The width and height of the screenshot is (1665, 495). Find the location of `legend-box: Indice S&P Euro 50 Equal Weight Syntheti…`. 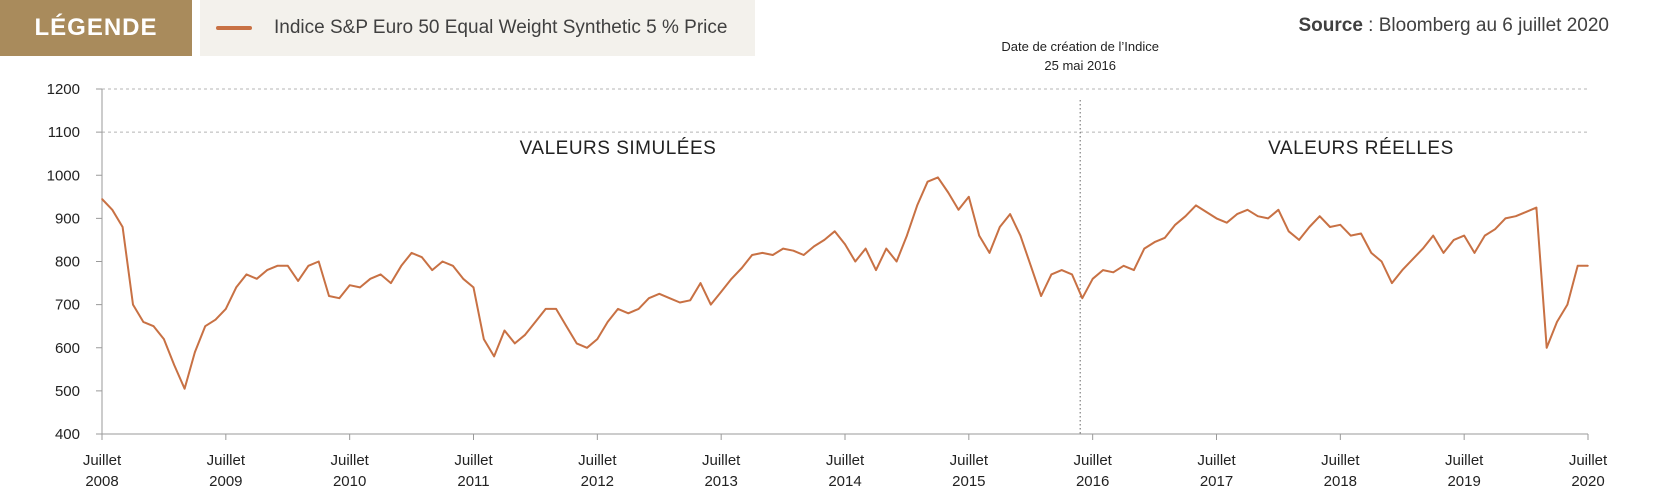

legend-box: Indice S&P Euro 50 Equal Weight Syntheti… is located at coordinates (477, 28).